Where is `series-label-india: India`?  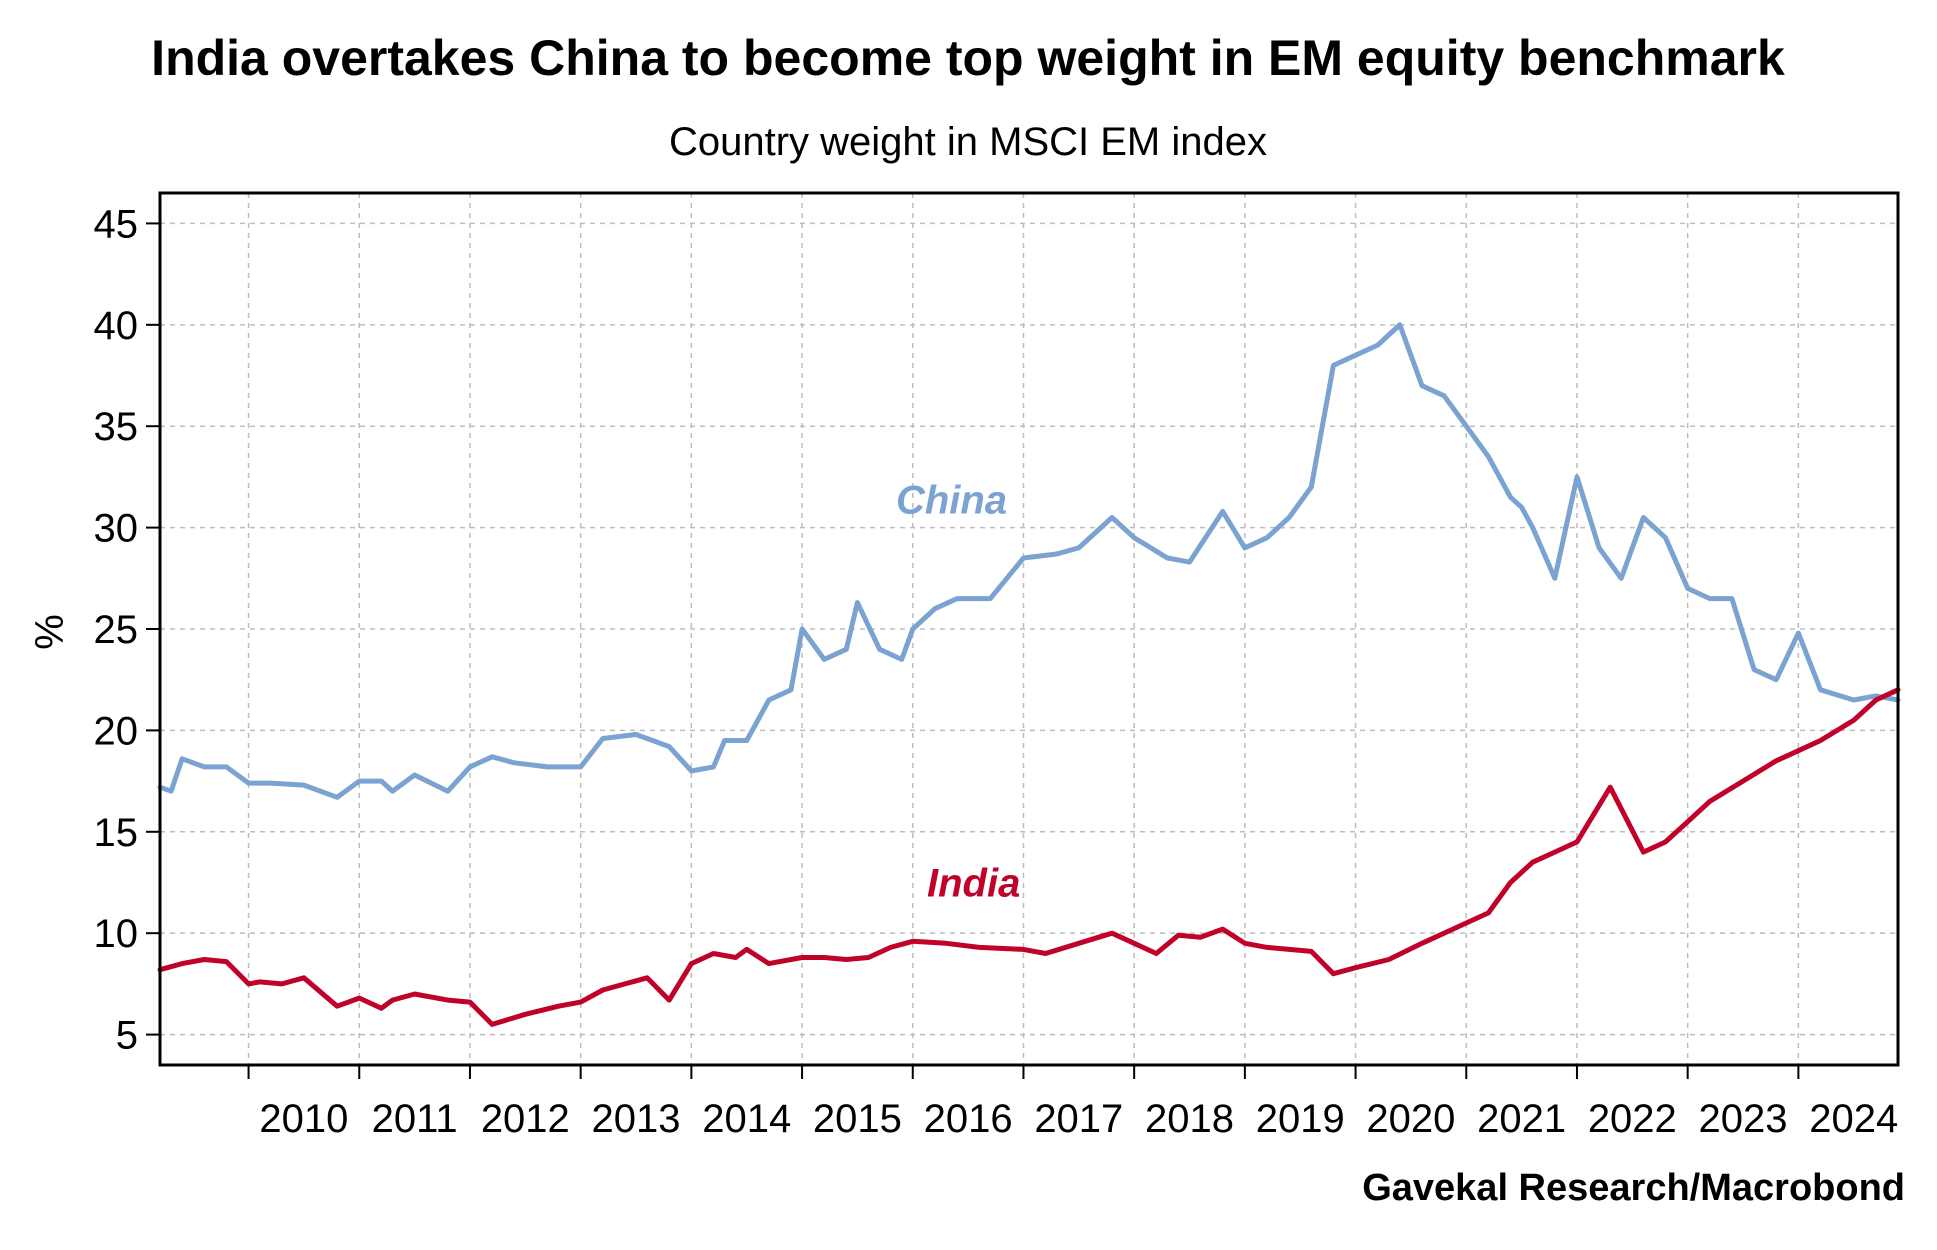 series-label-india: India is located at coordinates (973, 884).